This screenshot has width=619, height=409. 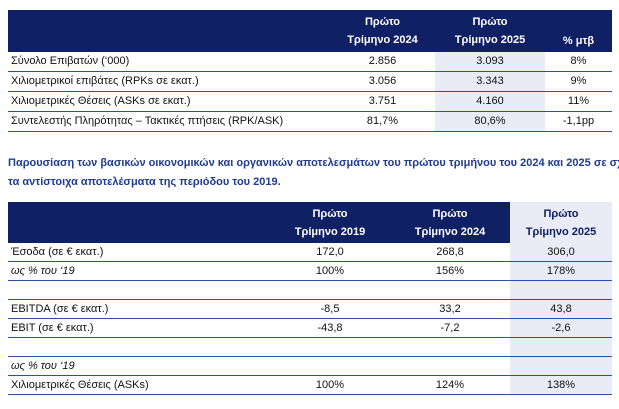 I want to click on row-label: Χιλιομετρικές Θέσεις (ASKs σε εκατ.), so click(x=101, y=101).